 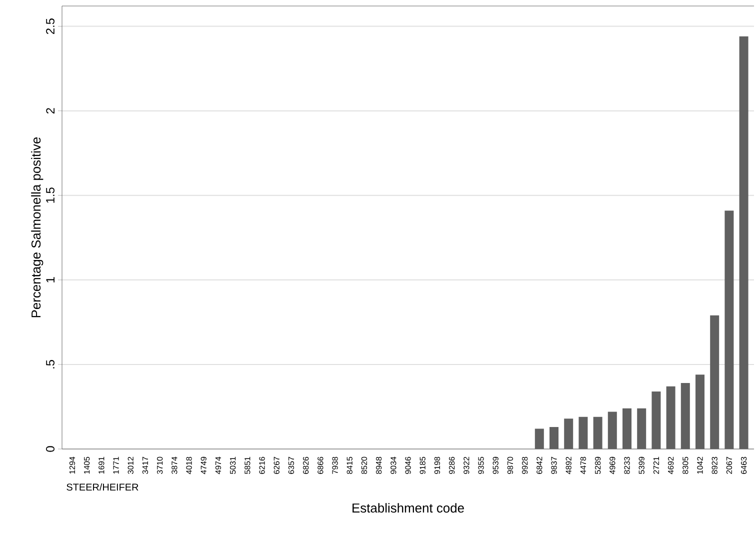 What do you see at coordinates (102, 487) in the screenshot?
I see `text: STEER/HEIFER` at bounding box center [102, 487].